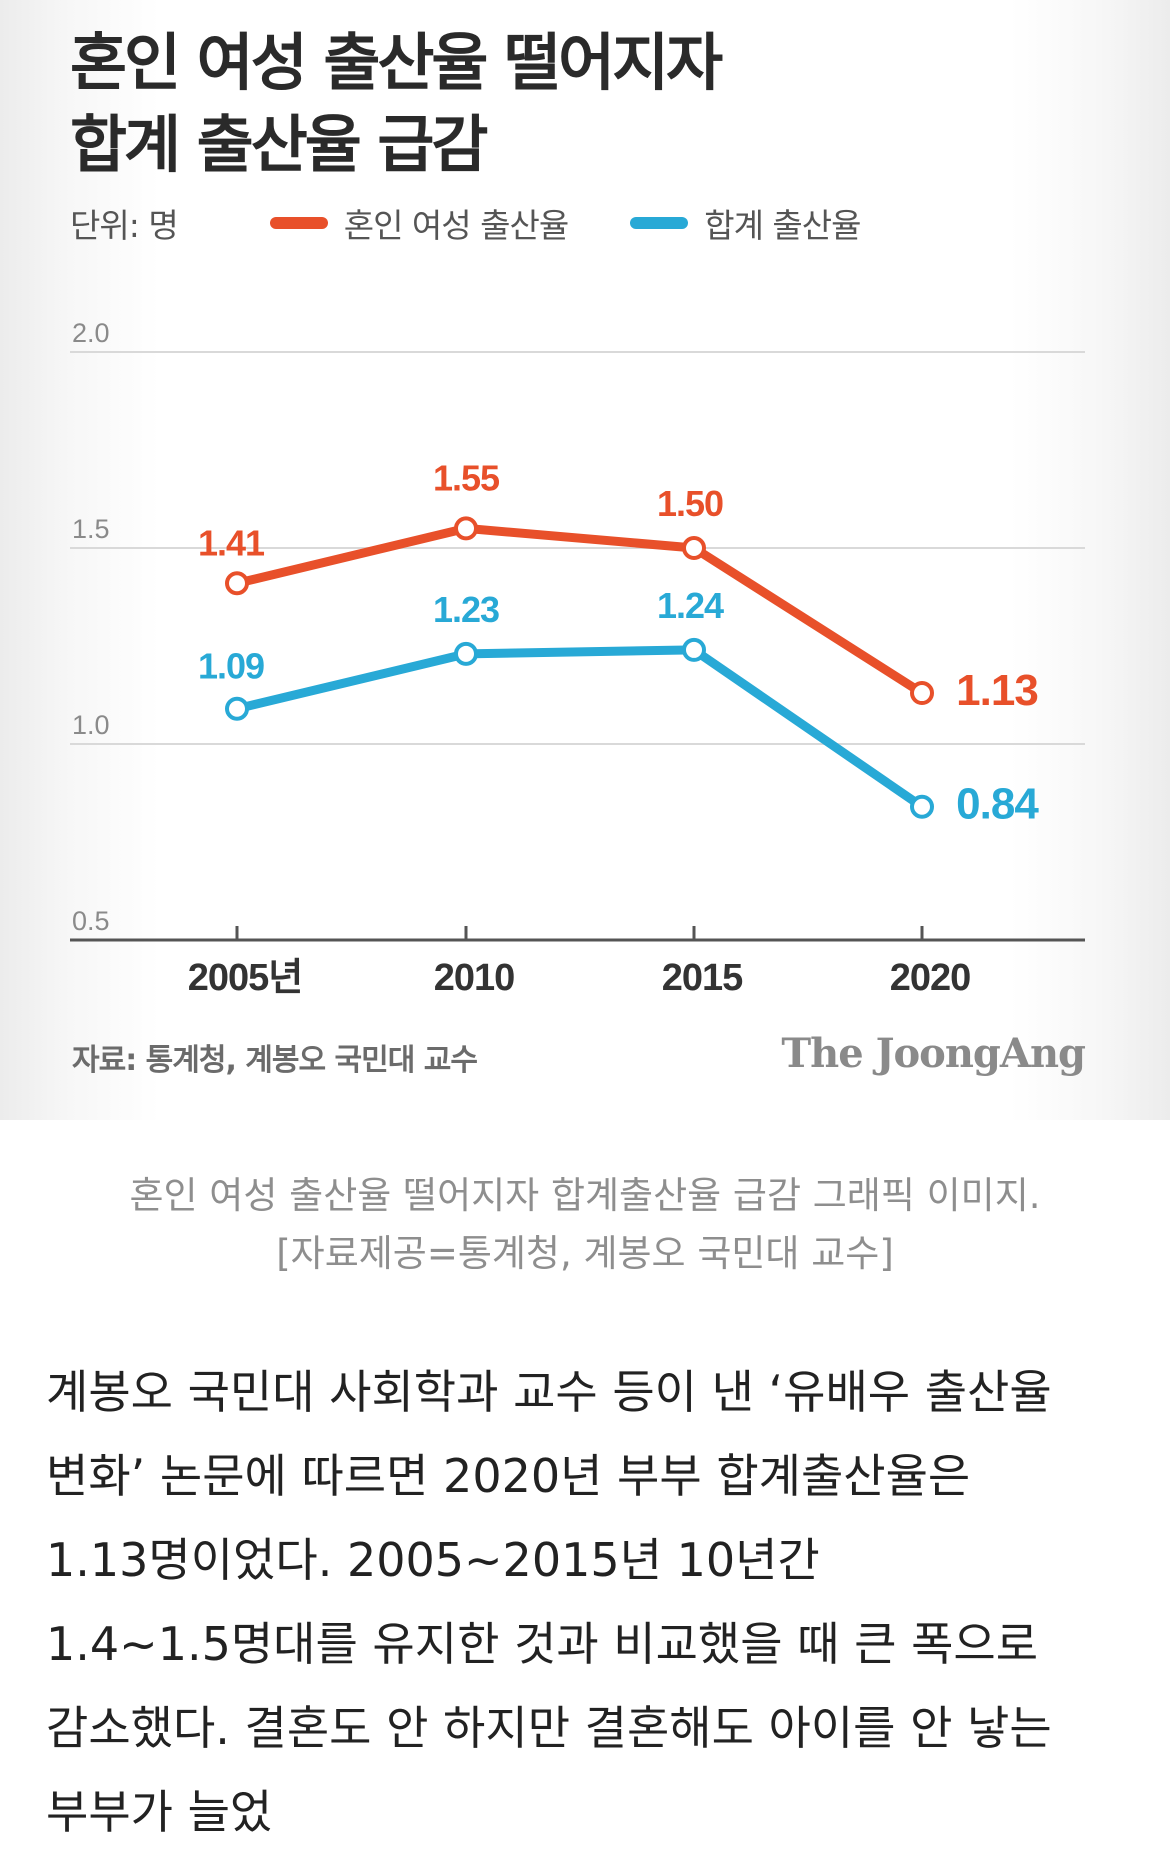  Describe the element at coordinates (585, 1253) in the screenshot. I see `caption-line2: [자료제공=통계청, 계봉오 국민대 교수]` at that location.